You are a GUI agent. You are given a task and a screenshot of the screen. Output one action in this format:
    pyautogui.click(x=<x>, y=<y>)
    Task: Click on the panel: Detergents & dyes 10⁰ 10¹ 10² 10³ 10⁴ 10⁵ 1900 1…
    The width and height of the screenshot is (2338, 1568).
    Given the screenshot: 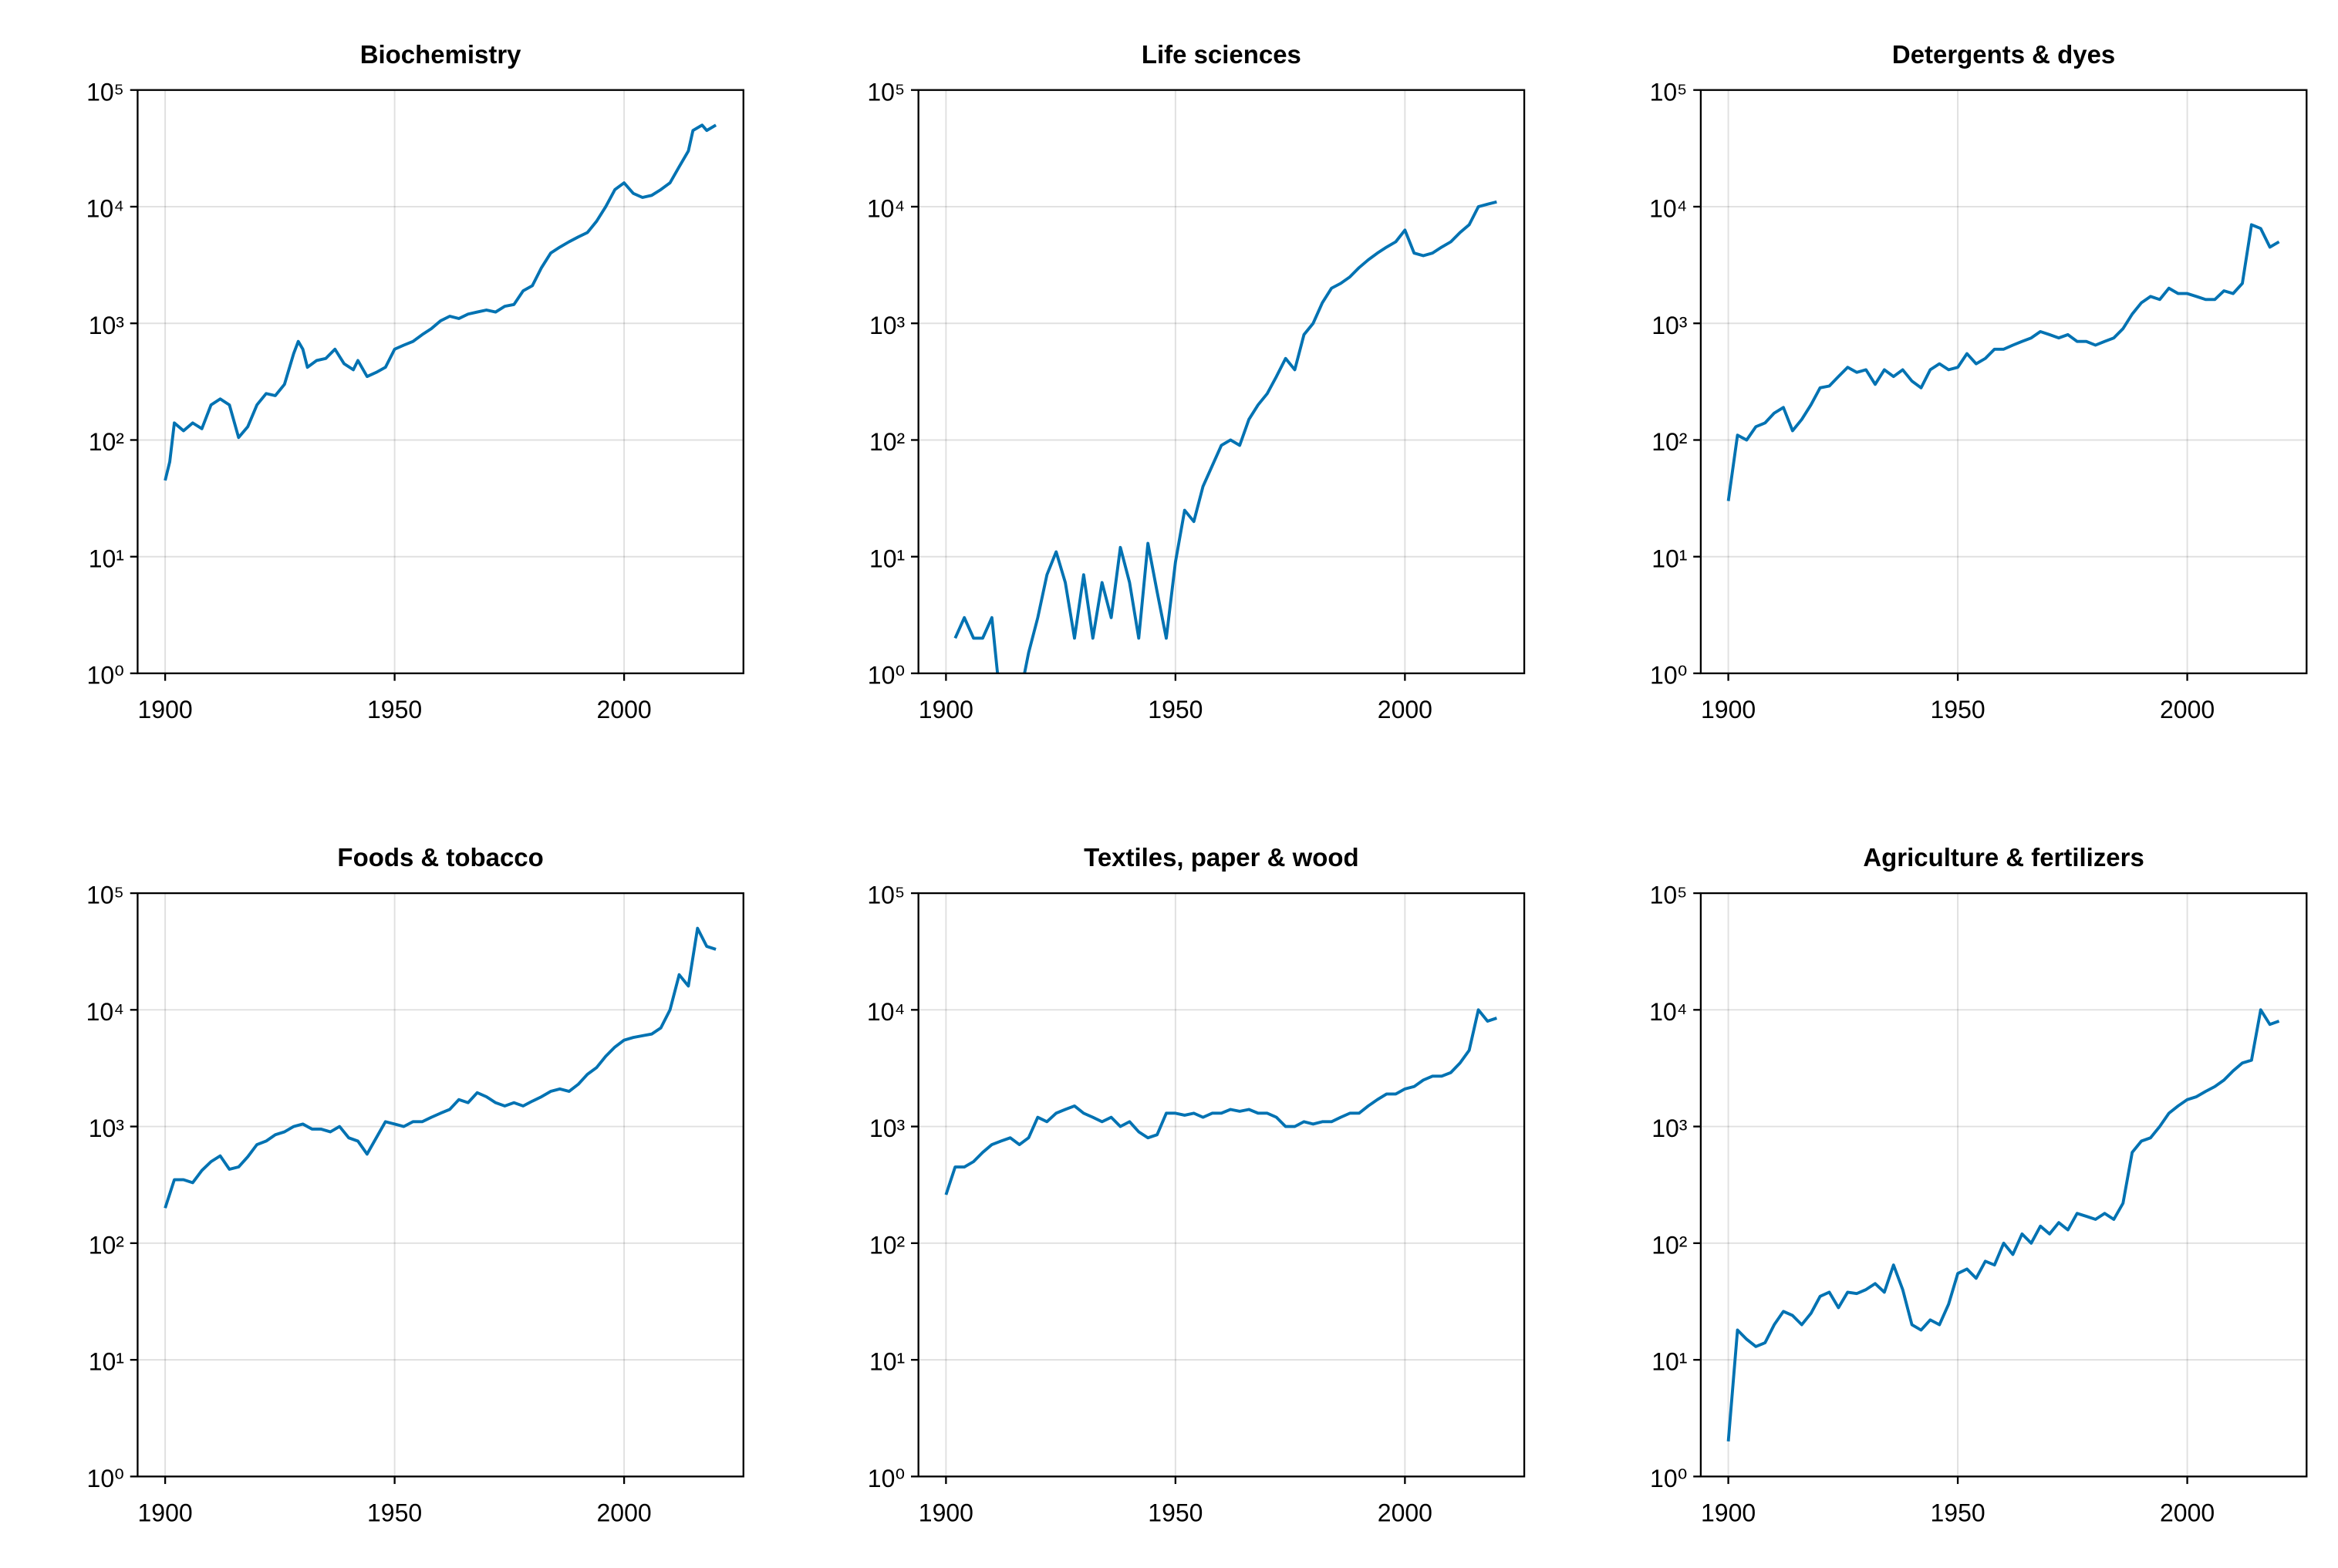 What is the action you would take?
    pyautogui.click(x=1978, y=382)
    